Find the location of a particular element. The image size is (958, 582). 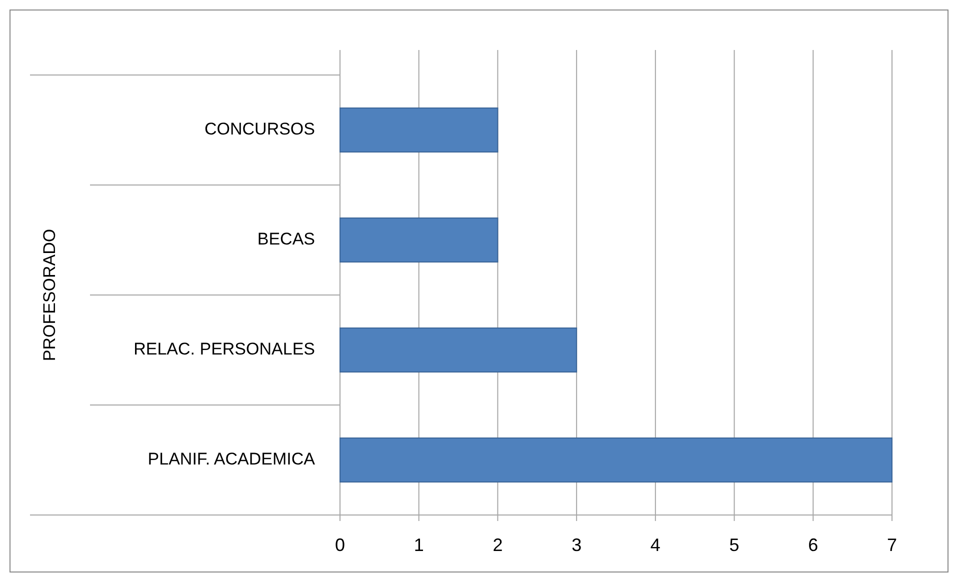

y-tick-label: BECAS is located at coordinates (286, 238).